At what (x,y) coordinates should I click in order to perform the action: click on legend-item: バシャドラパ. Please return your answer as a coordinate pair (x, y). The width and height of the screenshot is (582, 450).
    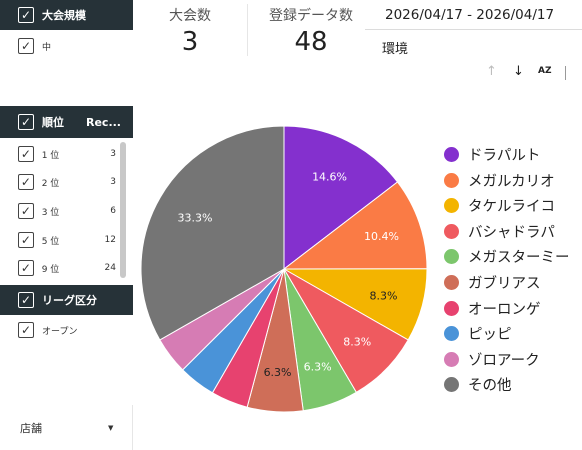
    Looking at the image, I should click on (499, 231).